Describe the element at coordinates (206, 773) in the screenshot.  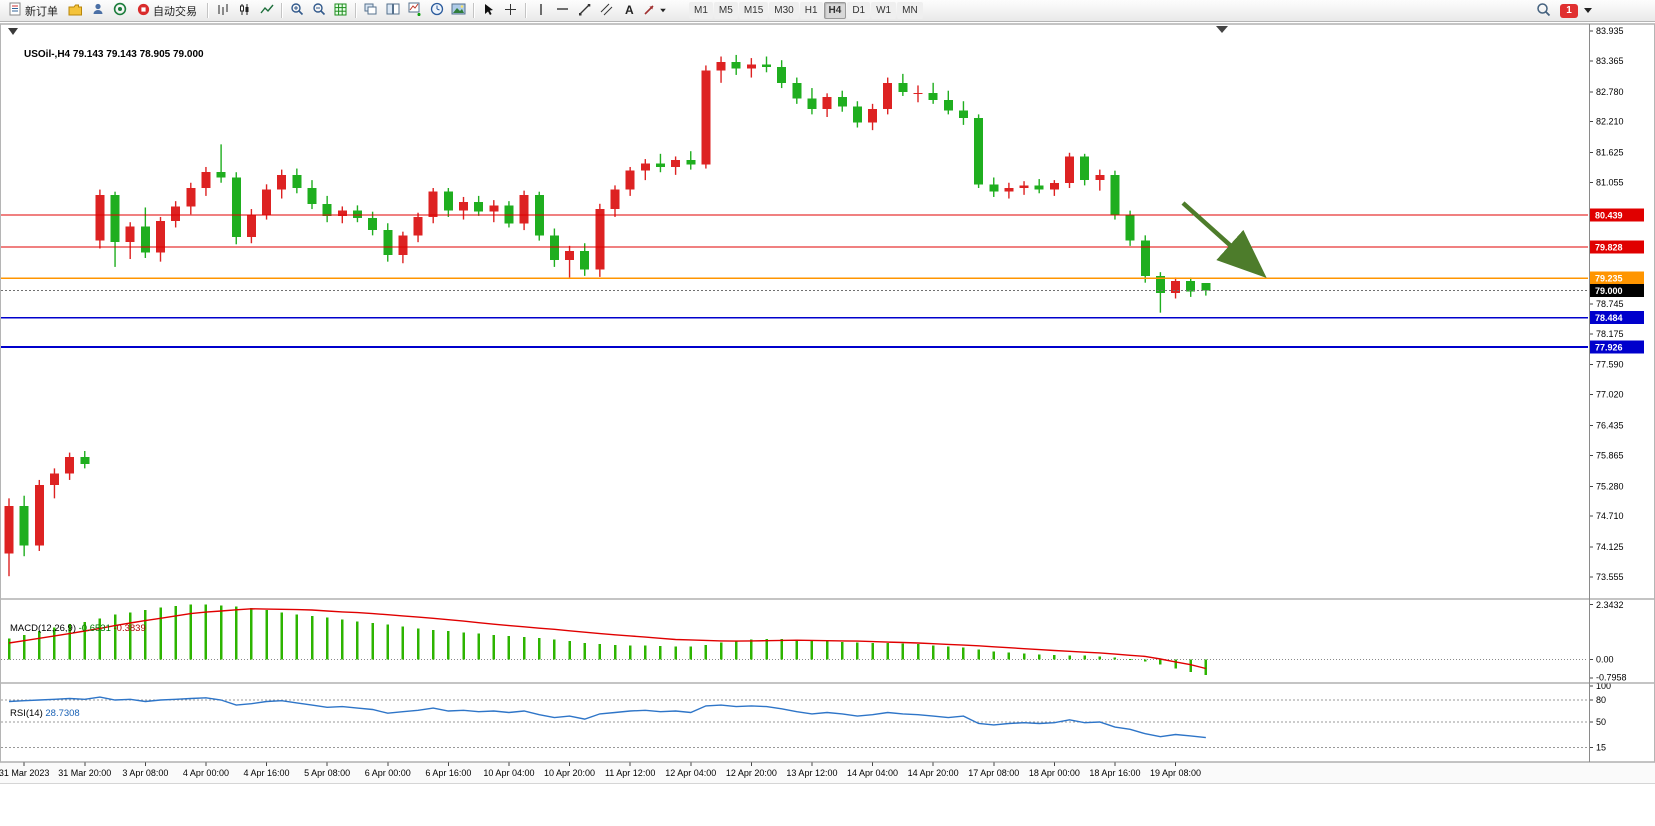
I see `time-axis-label: 4 Apr 00:00` at that location.